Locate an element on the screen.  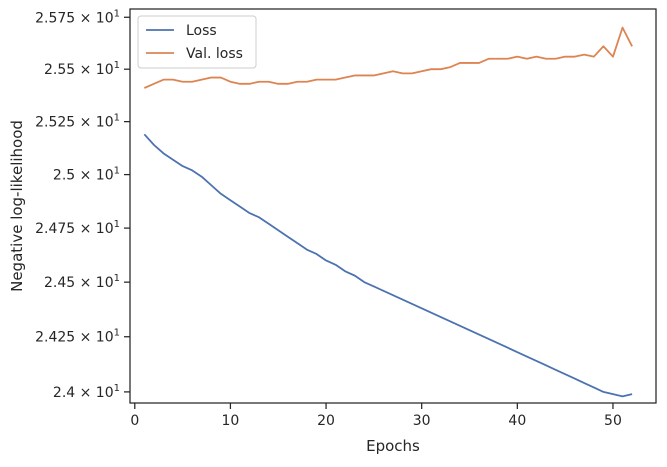
legend: Loss Val. loss is located at coordinates (197, 42).